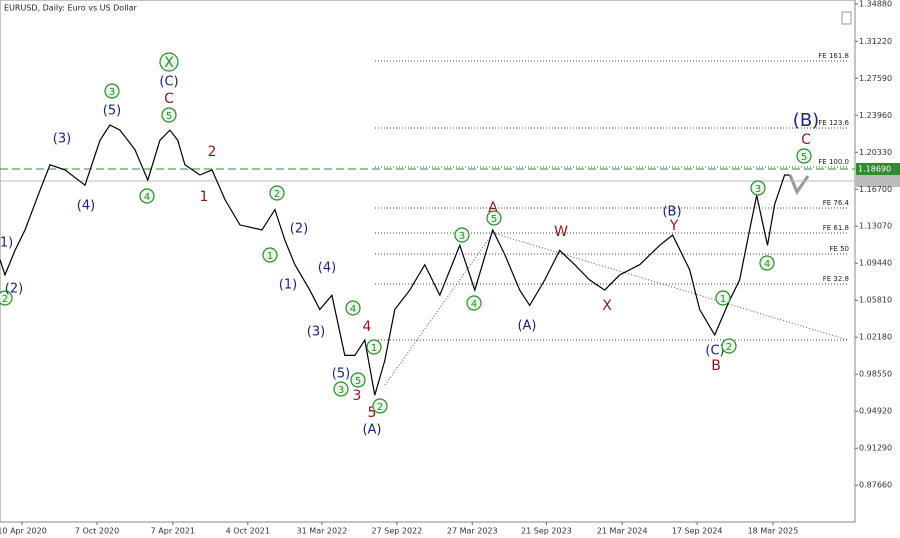 This screenshot has width=900, height=538. I want to click on y-tick-label: 1.16700, so click(875, 189).